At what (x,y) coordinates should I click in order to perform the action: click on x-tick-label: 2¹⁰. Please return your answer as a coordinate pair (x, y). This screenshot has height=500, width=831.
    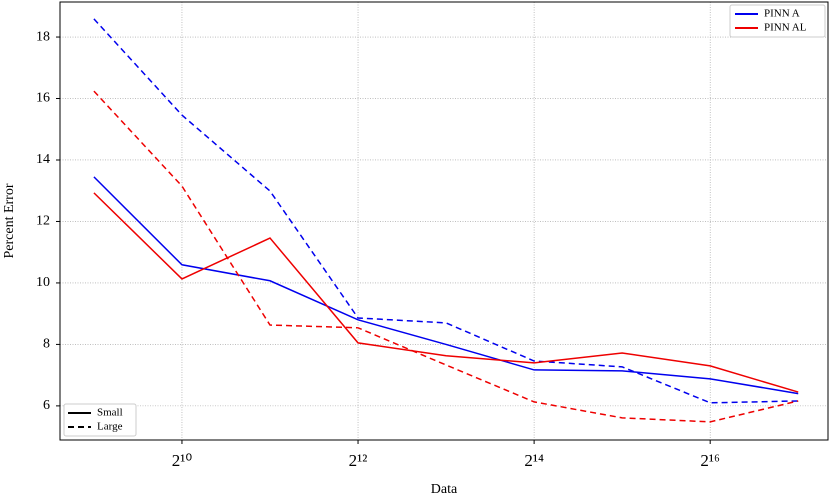
    Looking at the image, I should click on (182, 460).